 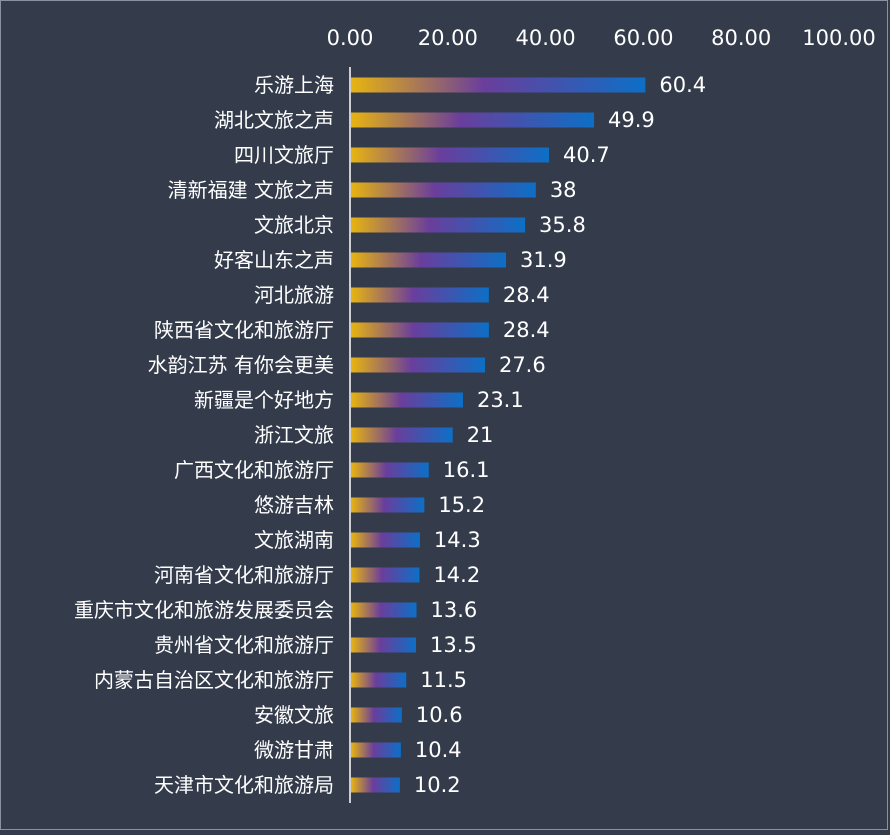 I want to click on bar-row: 浙江文旅 21, so click(x=373, y=435).